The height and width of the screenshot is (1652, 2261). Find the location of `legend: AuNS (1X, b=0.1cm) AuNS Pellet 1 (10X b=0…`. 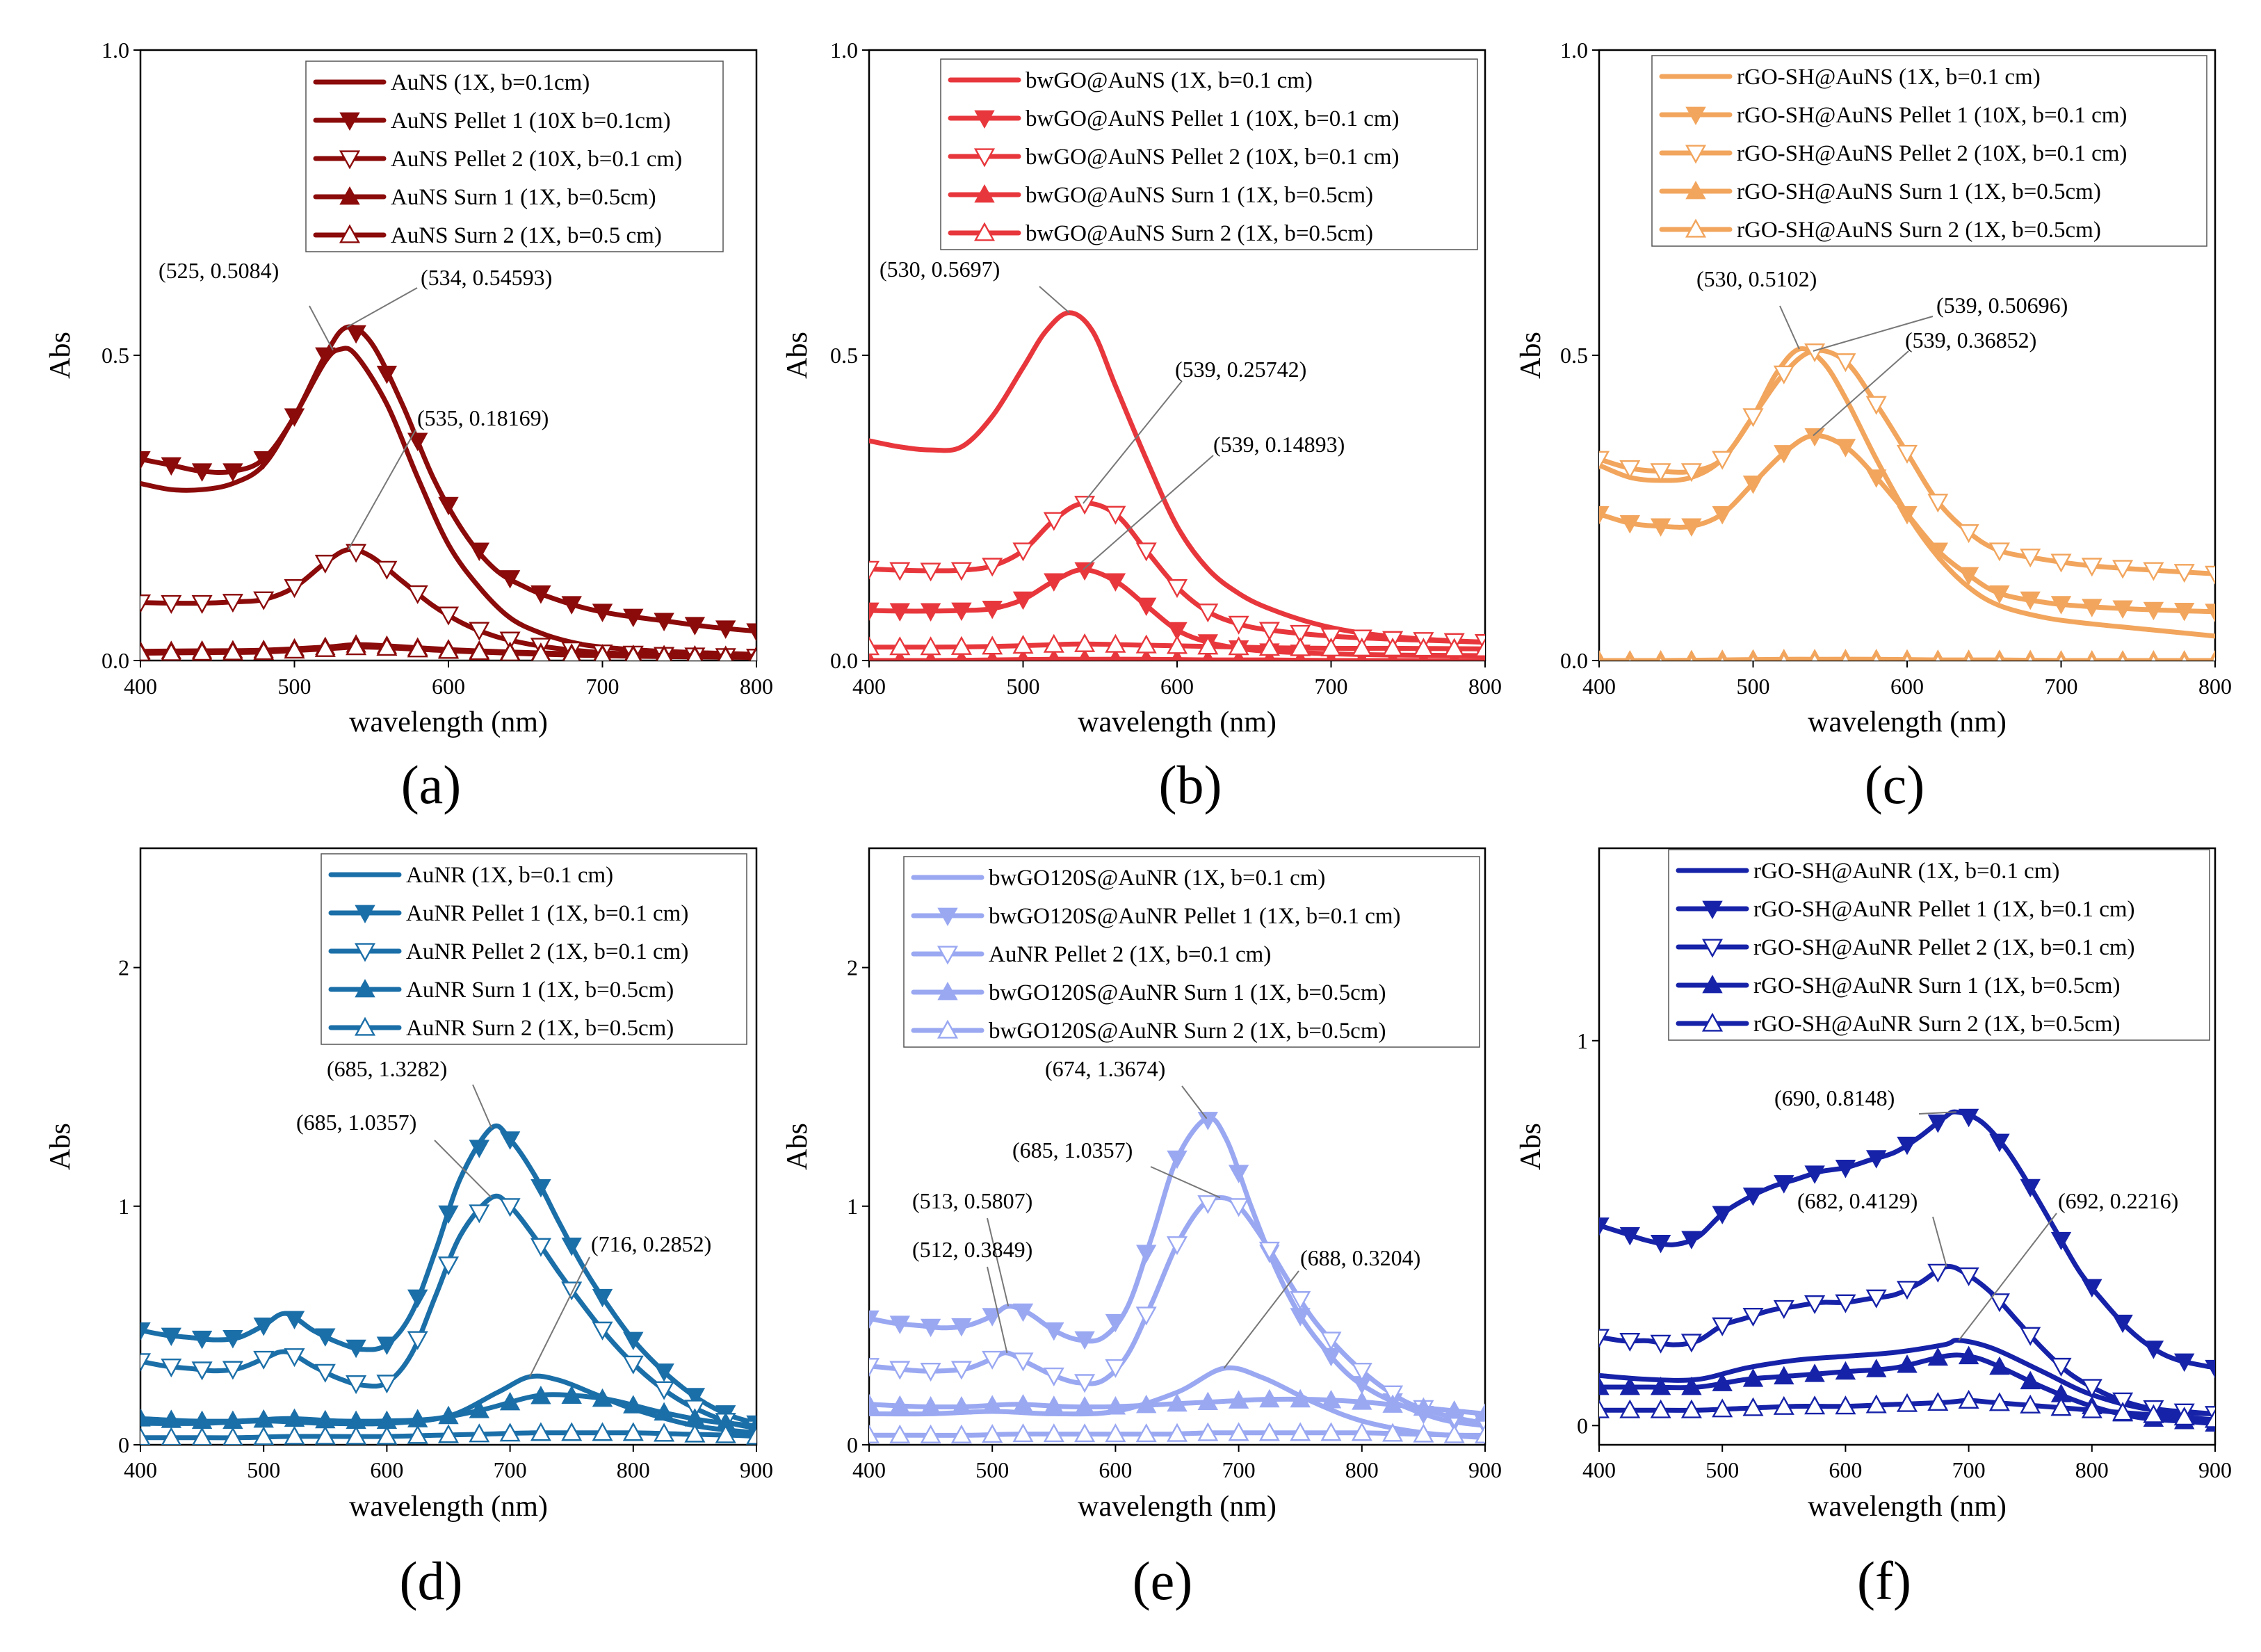

legend: AuNS (1X, b=0.1cm) AuNS Pellet 1 (10X b=0… is located at coordinates (514, 156).